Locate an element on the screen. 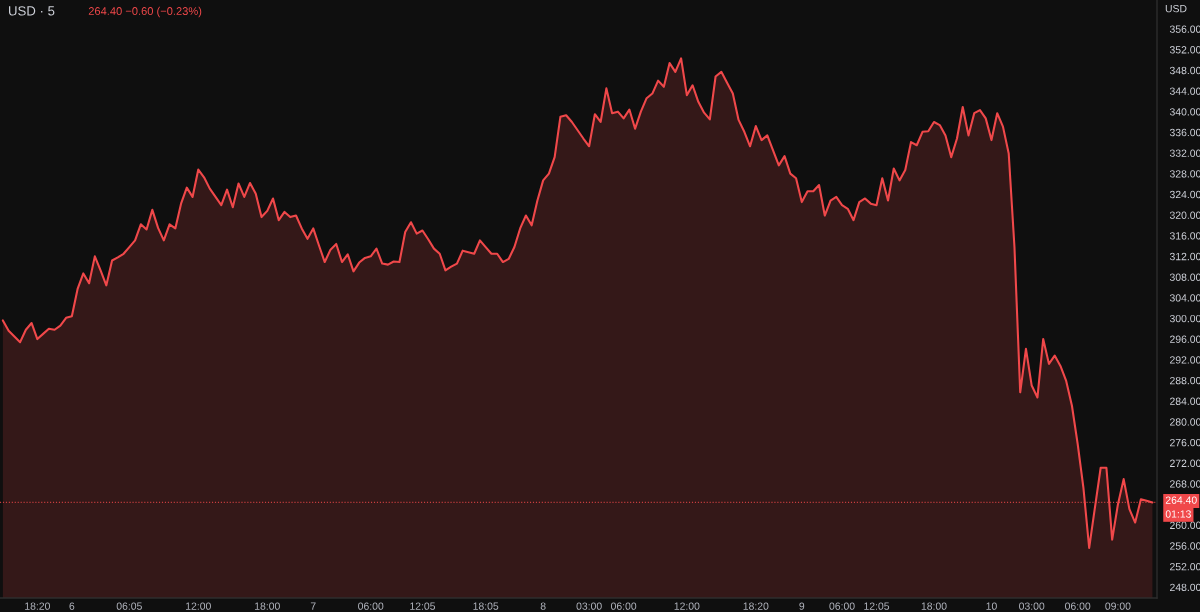  y-tick-label: 268.00 is located at coordinates (1185, 484).